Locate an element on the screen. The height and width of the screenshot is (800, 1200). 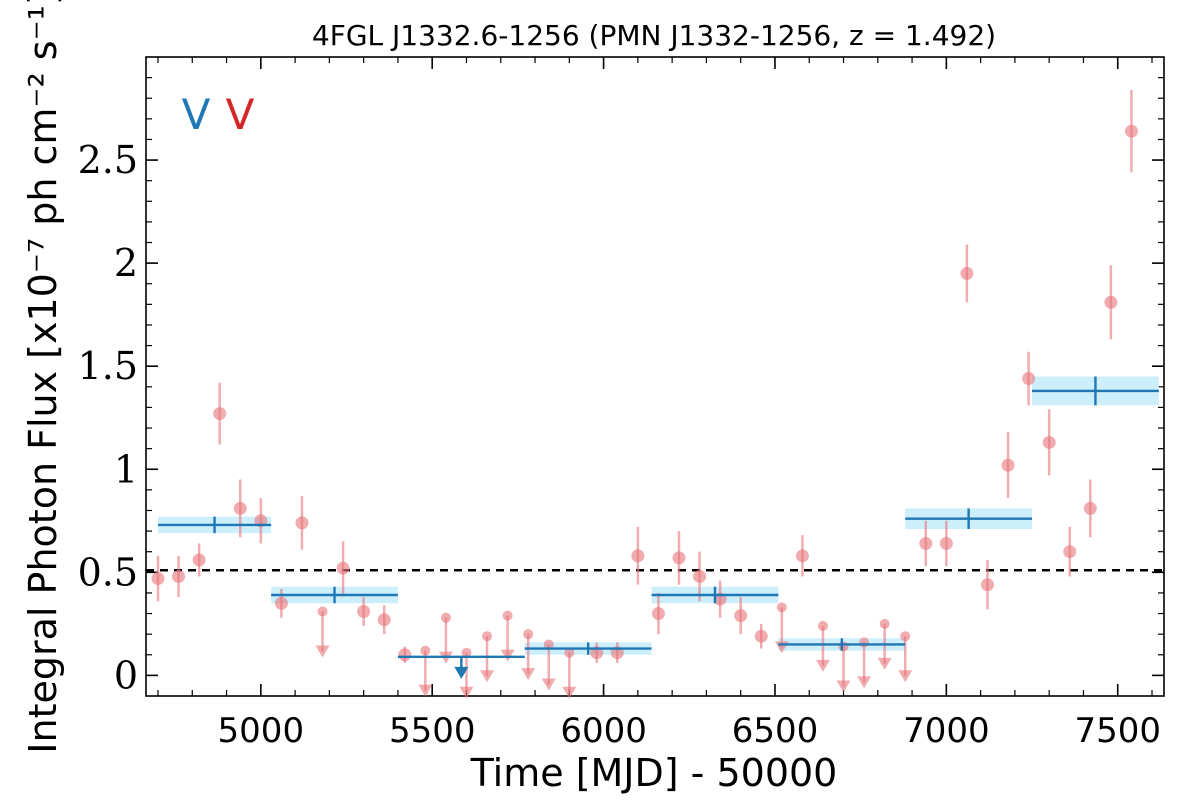
y-axis-label: Integral Photon Flux [x10⁻⁷ ph cm⁻² s⁻¹] is located at coordinates (43, 377).